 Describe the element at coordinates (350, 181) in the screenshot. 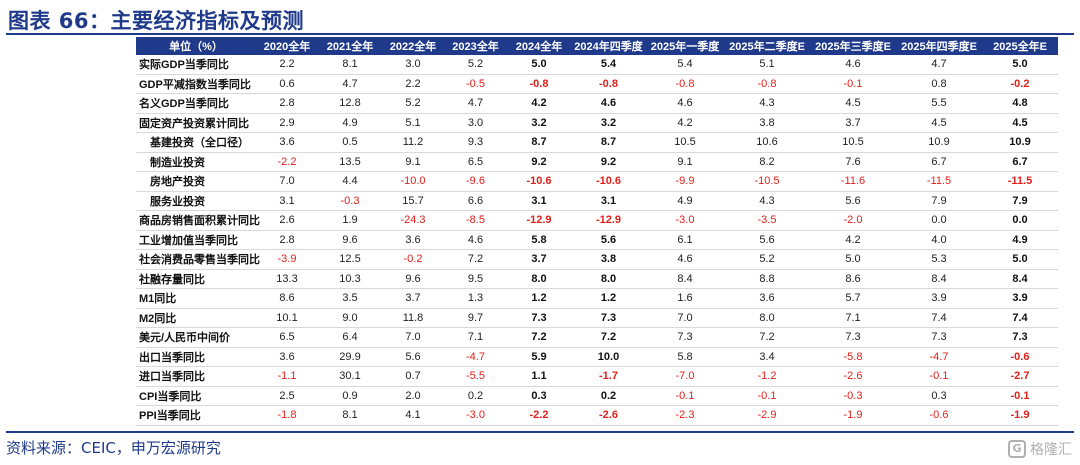

I see `table-cell: 4.4` at that location.